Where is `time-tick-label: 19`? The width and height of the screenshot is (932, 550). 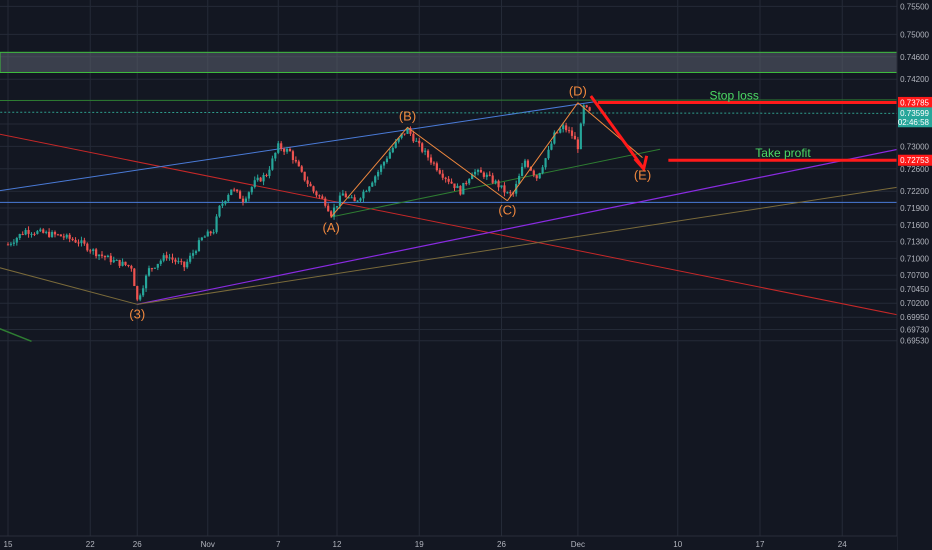
time-tick-label: 19 is located at coordinates (419, 544).